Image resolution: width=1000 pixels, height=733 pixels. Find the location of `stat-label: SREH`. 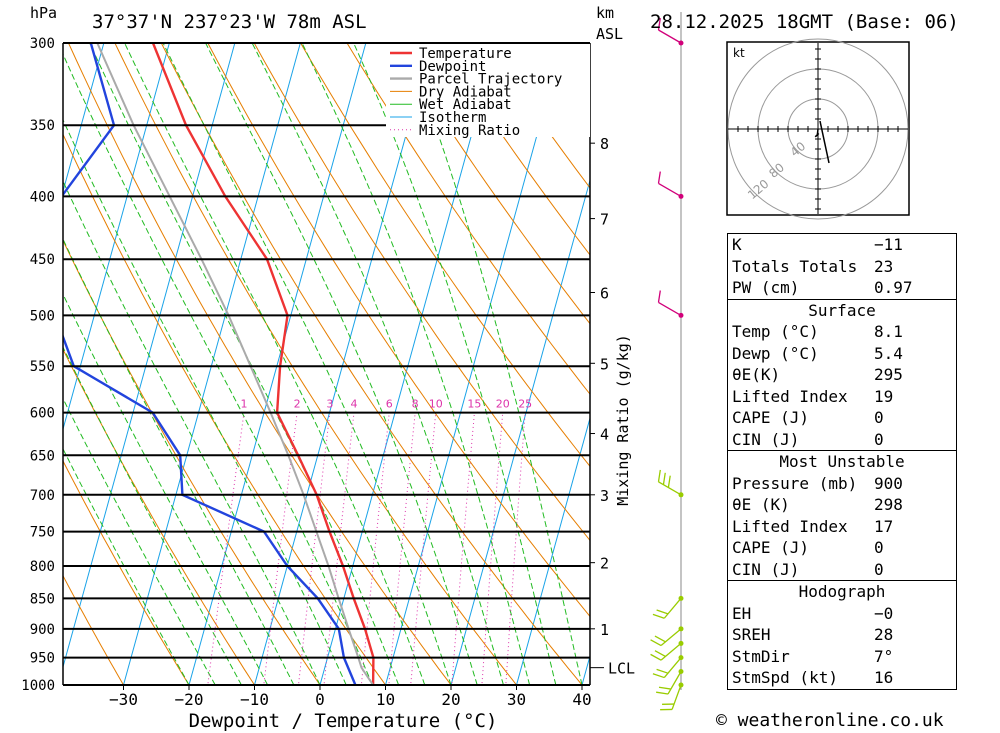

stat-label: SREH is located at coordinates (751, 634).